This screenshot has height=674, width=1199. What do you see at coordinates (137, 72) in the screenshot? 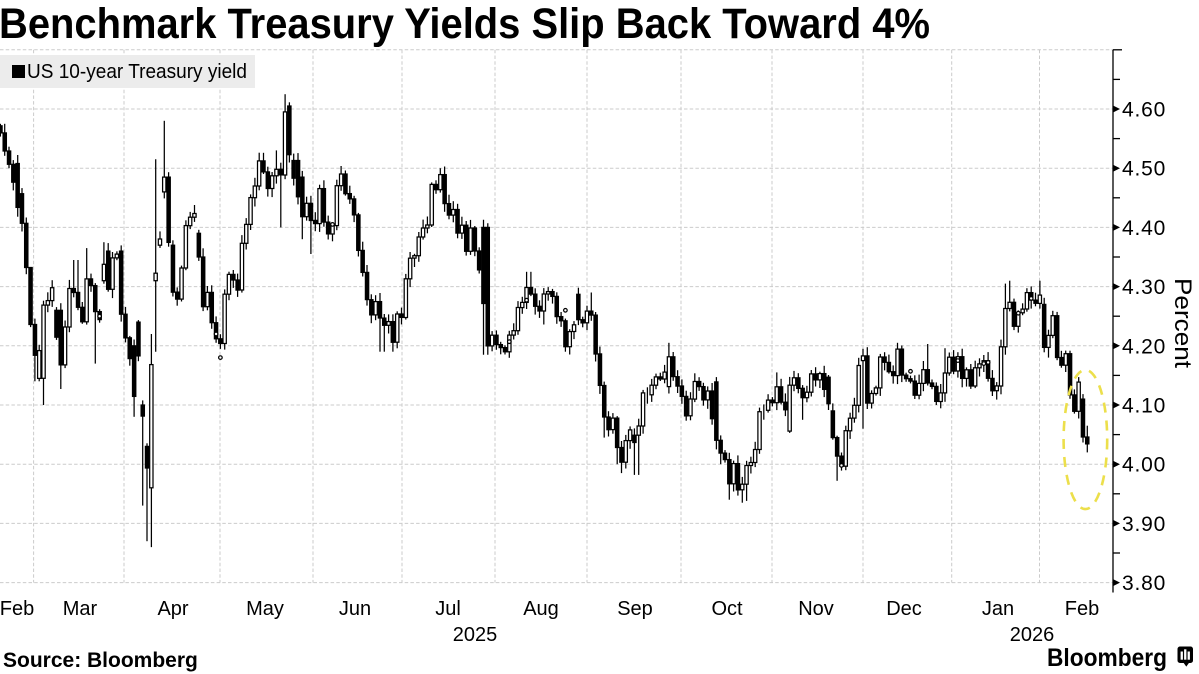
I see `svg-text: US 10-year Treasury yield` at bounding box center [137, 72].